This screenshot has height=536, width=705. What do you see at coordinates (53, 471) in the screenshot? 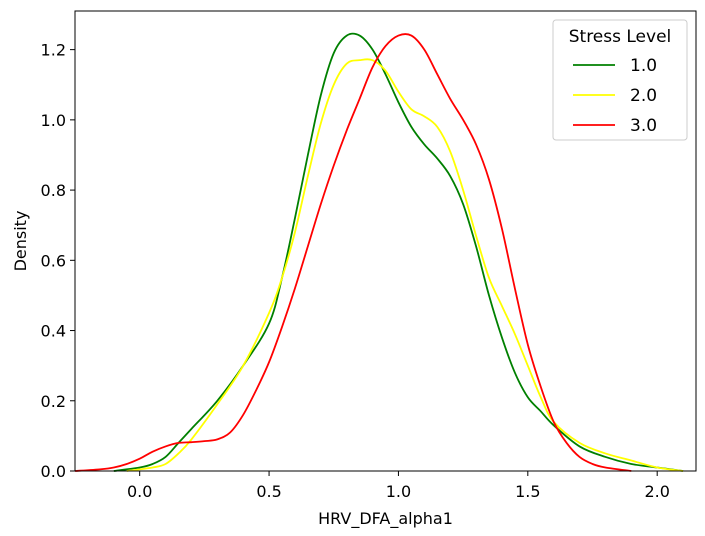
I see `y-tick-label: 0.0` at bounding box center [53, 471].